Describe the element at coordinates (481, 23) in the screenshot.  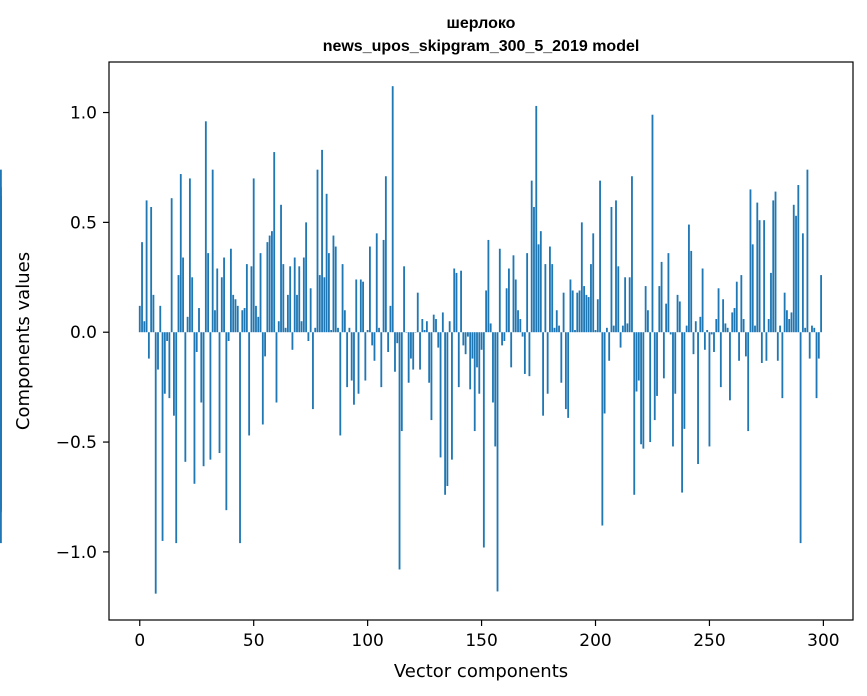
I see `chart-title: шерлоко` at that location.